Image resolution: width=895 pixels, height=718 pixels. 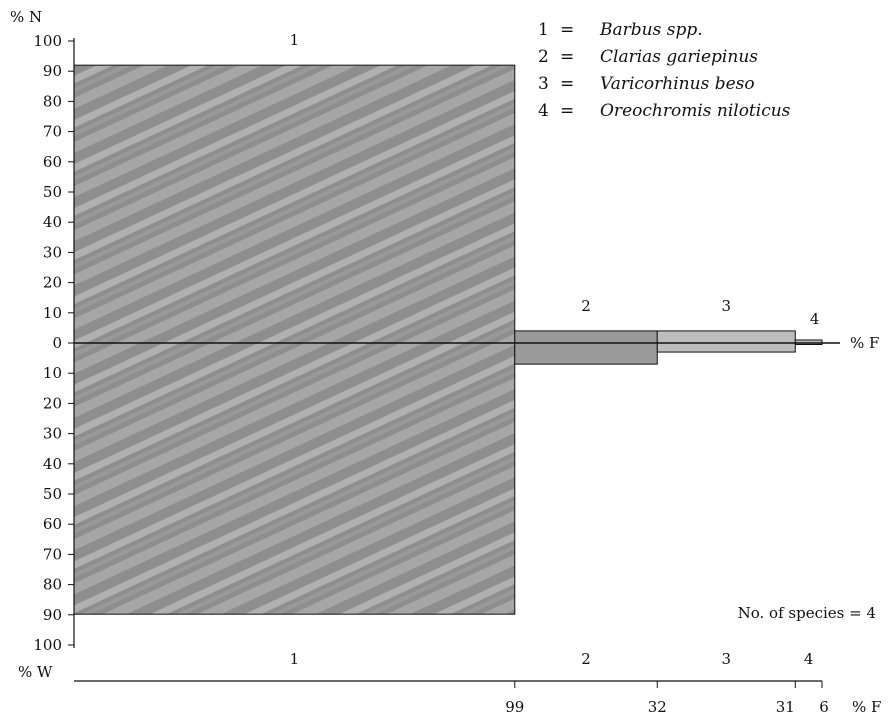 I want to click on legend-item-4: 4 = Oreochromis niloticus, so click(x=664, y=111).